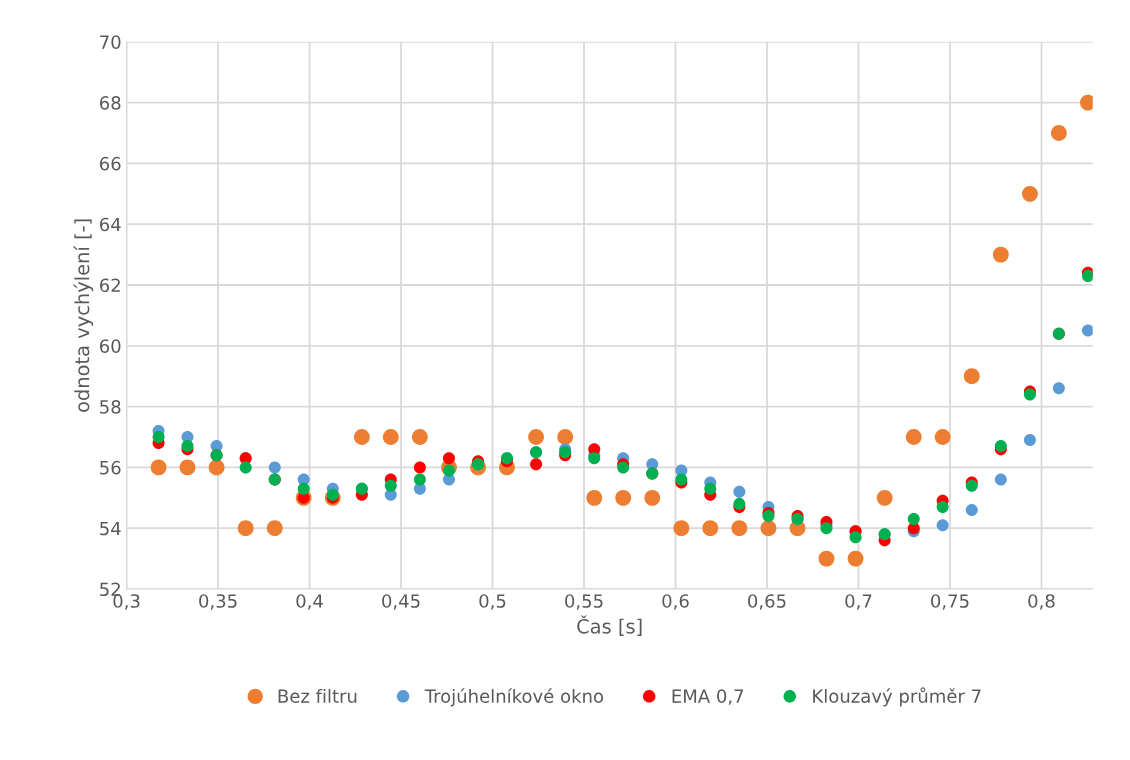 The image size is (1130, 760). Describe the element at coordinates (110, 42) in the screenshot. I see `y-tick-label: 70` at that location.